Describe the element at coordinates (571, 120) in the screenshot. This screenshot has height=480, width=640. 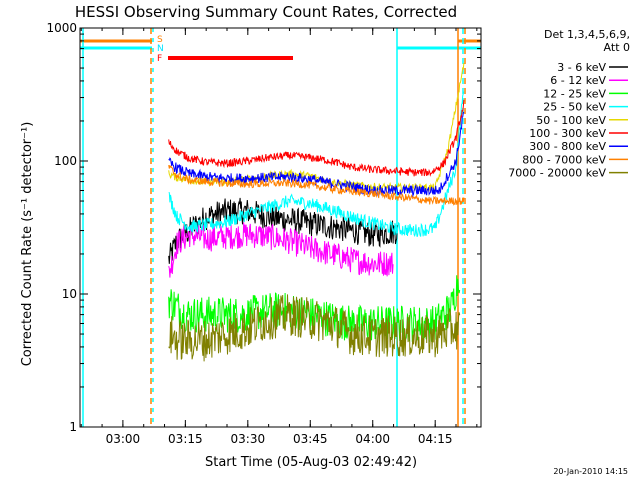
I see `legend-label: 50 - 100 keV` at that location.